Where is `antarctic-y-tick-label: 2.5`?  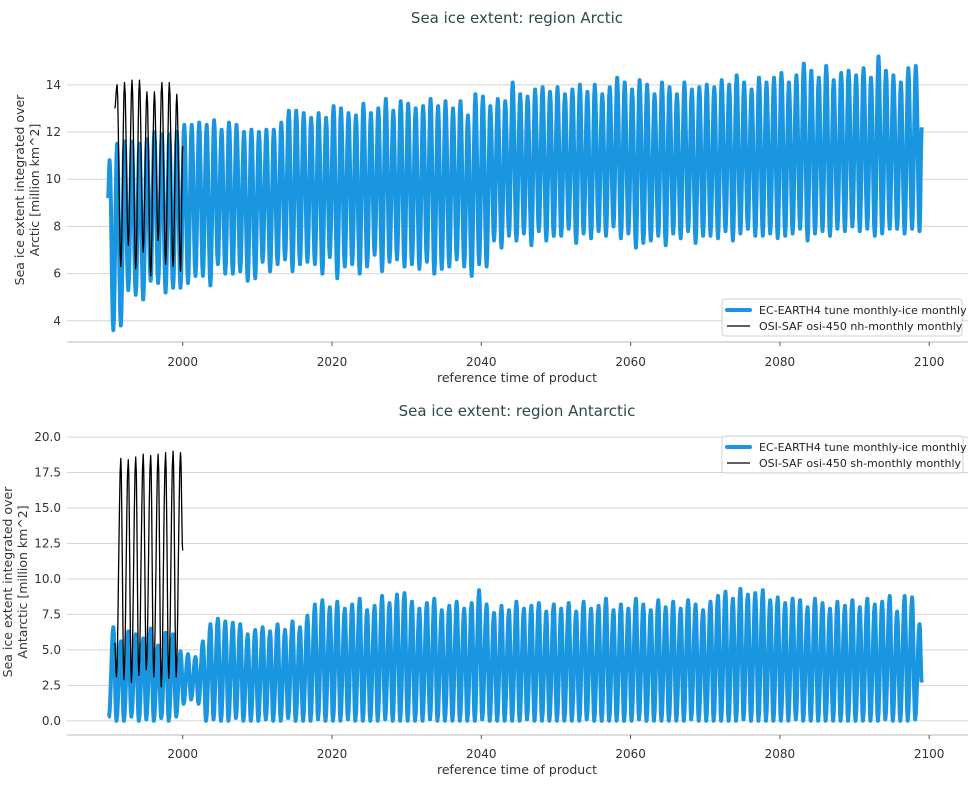 antarctic-y-tick-label: 2.5 is located at coordinates (51, 685).